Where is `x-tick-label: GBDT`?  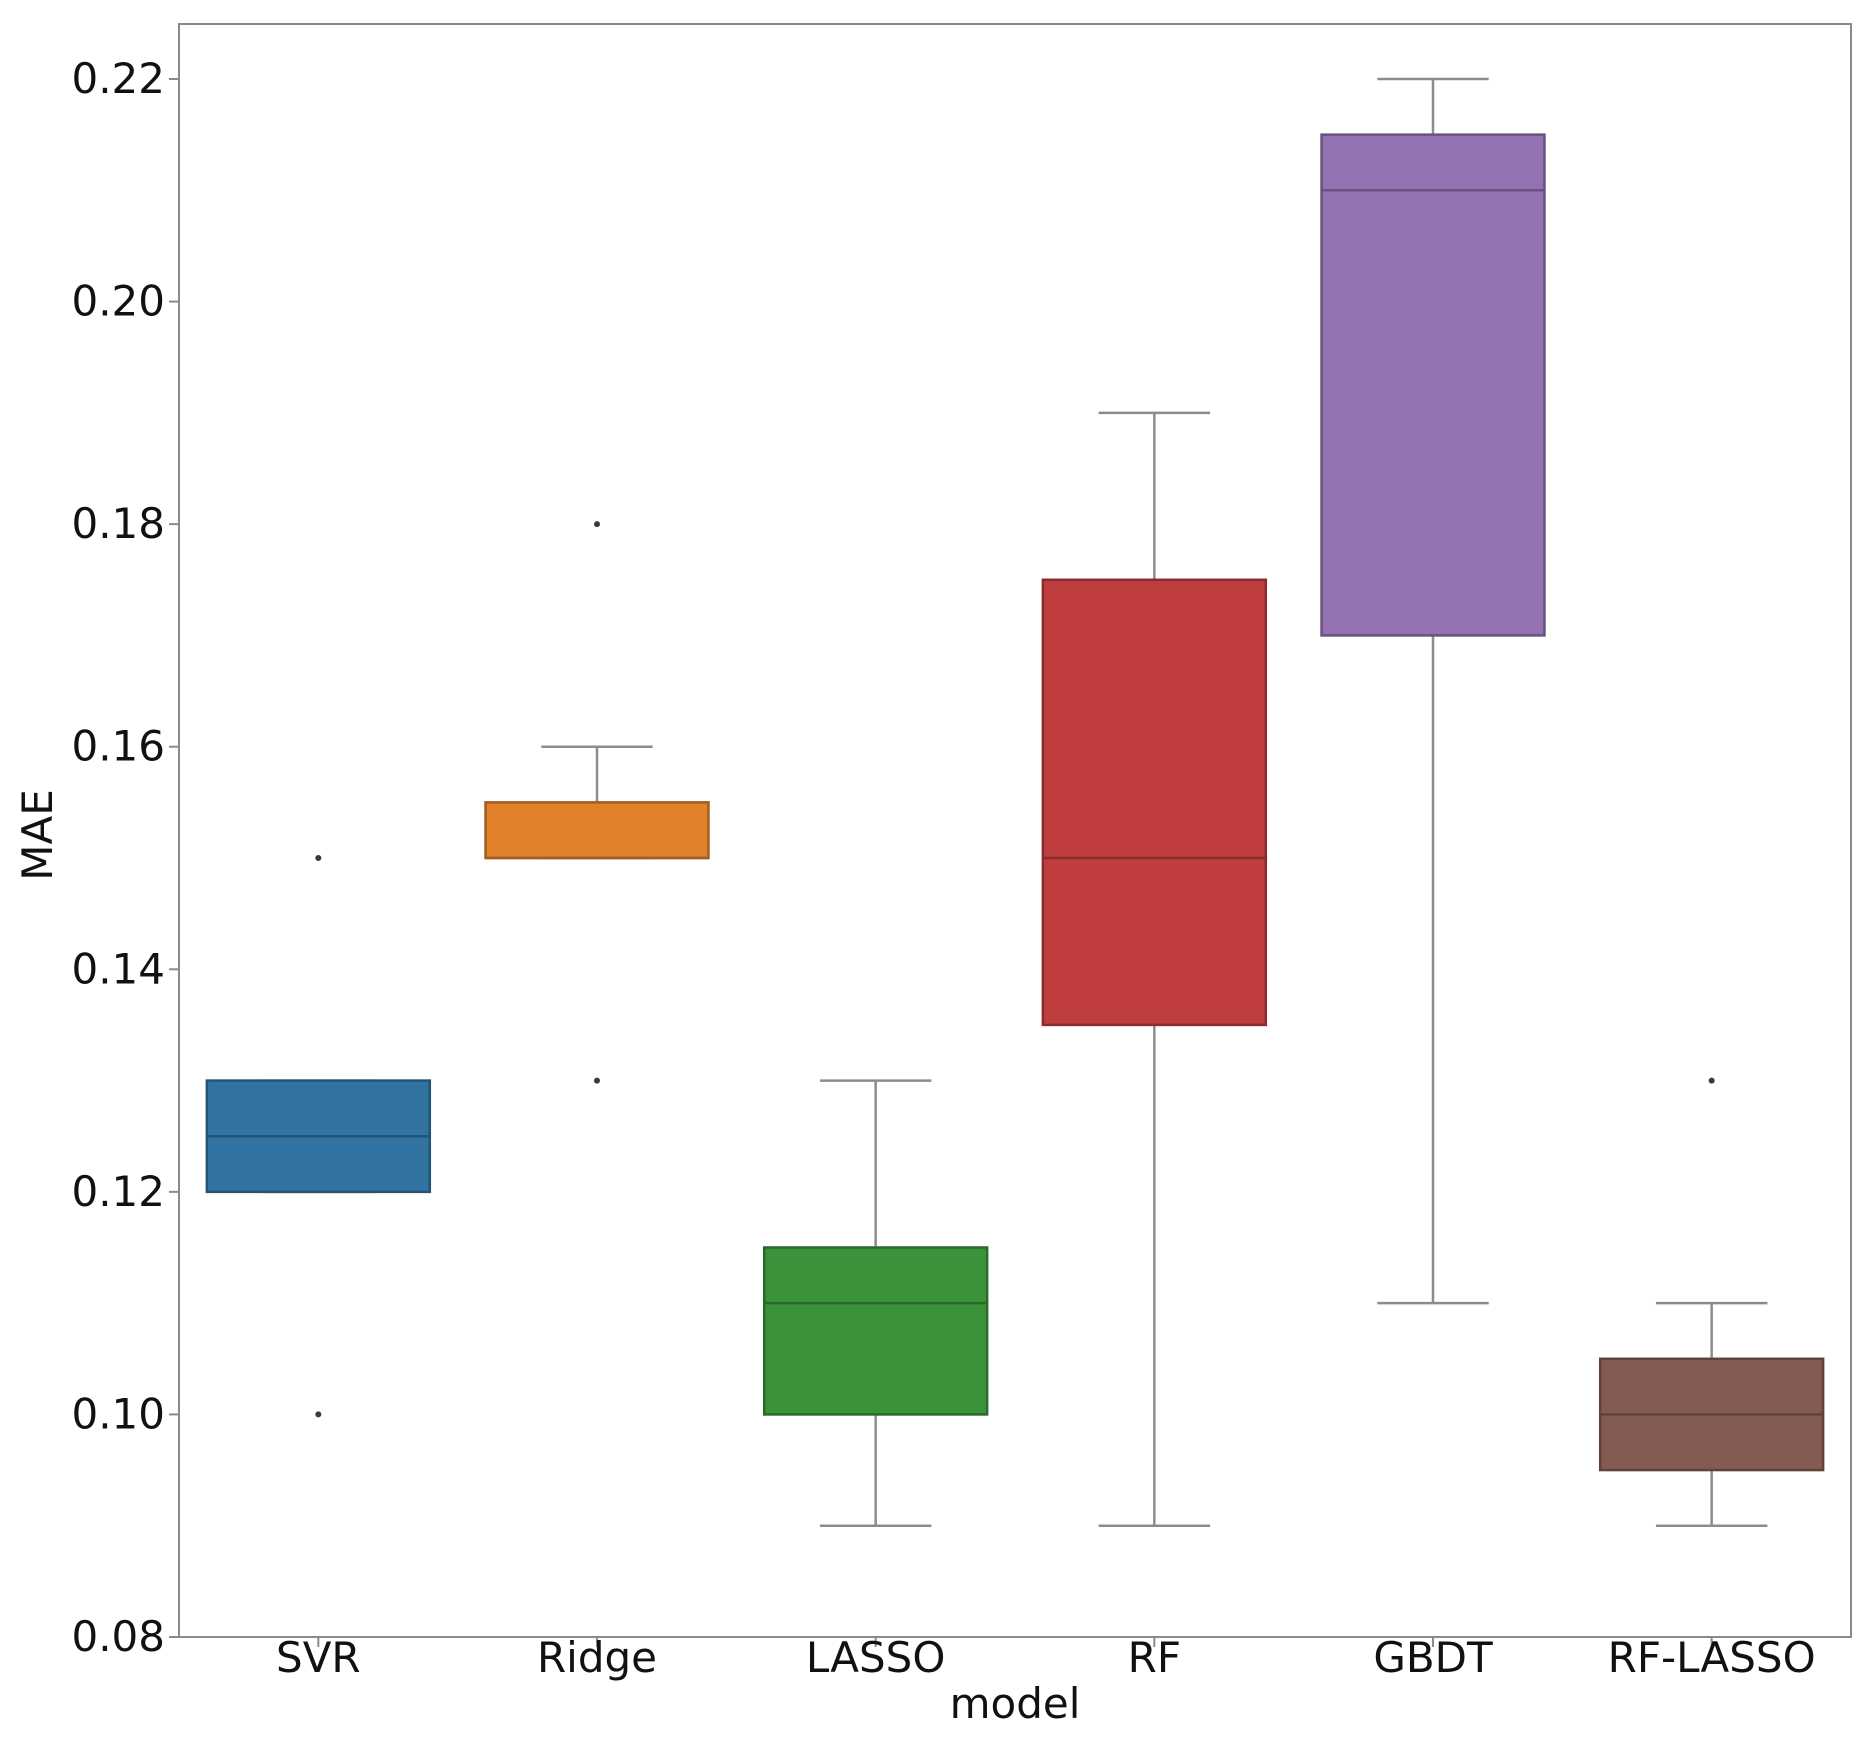
x-tick-label: GBDT is located at coordinates (1433, 1657).